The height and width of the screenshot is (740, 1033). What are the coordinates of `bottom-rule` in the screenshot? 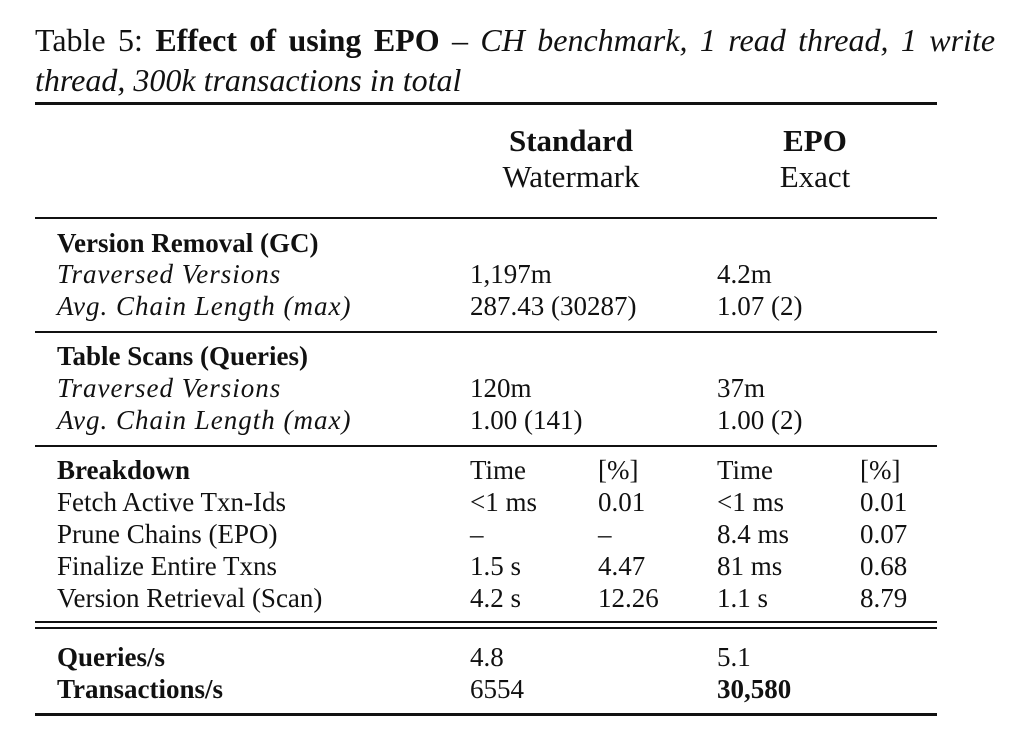 It's located at (486, 714).